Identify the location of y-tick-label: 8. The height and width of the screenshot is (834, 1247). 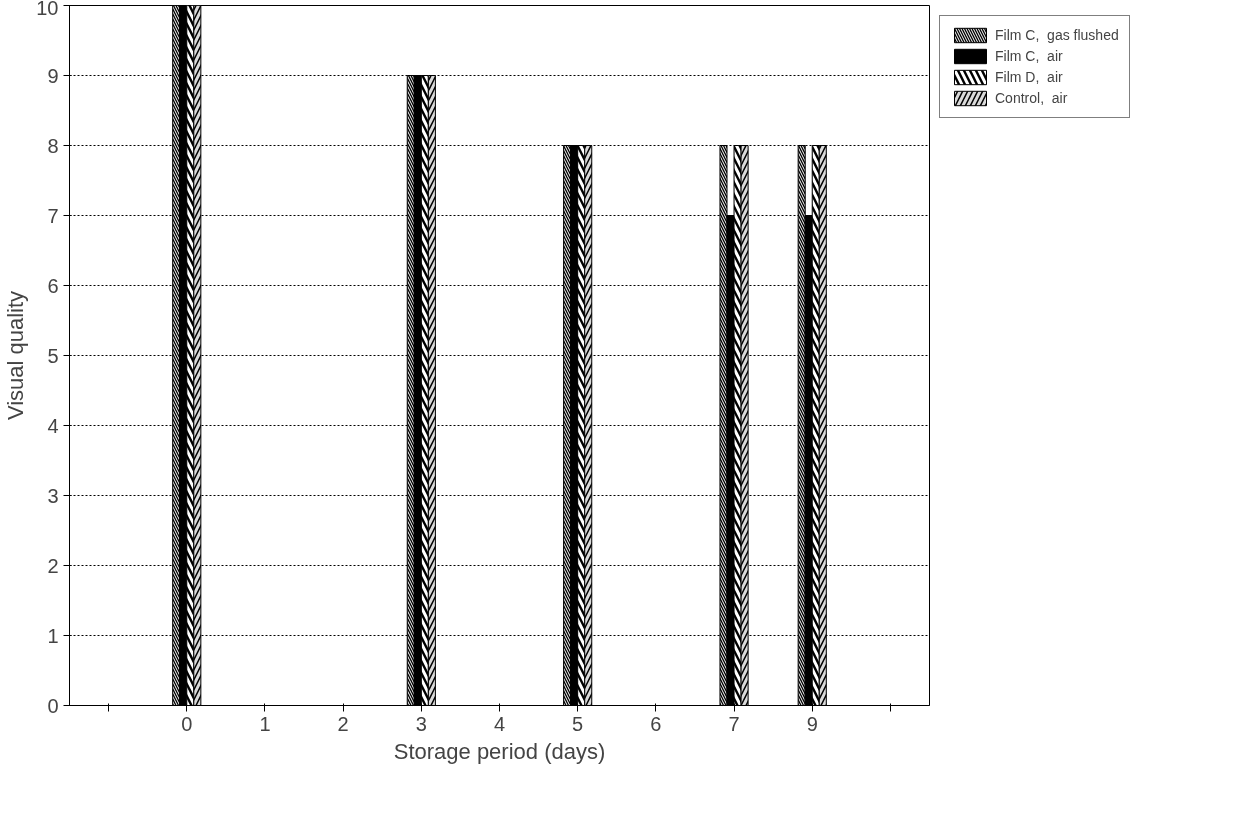
(53, 145).